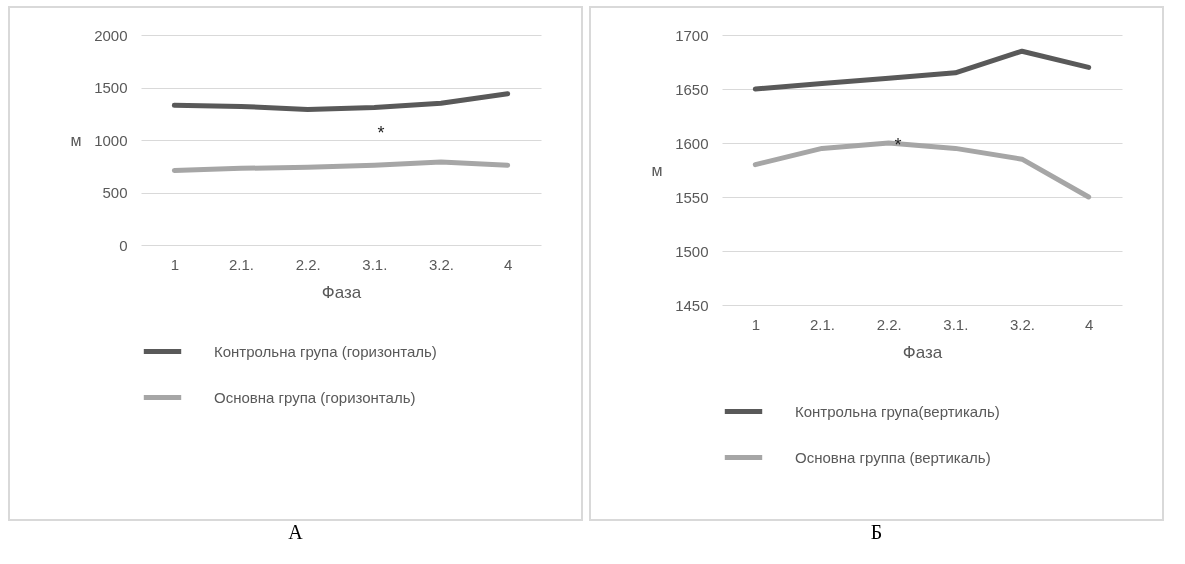  What do you see at coordinates (692, 143) in the screenshot?
I see `y-tick-label: 1600` at bounding box center [692, 143].